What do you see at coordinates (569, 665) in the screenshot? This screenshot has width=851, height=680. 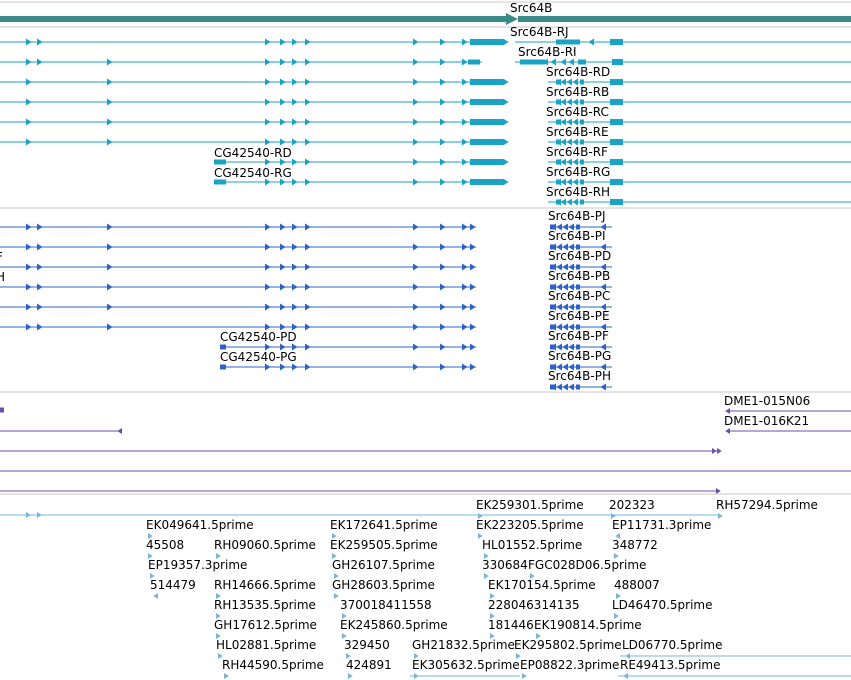 I see `est-label: EP08822.3prime` at bounding box center [569, 665].